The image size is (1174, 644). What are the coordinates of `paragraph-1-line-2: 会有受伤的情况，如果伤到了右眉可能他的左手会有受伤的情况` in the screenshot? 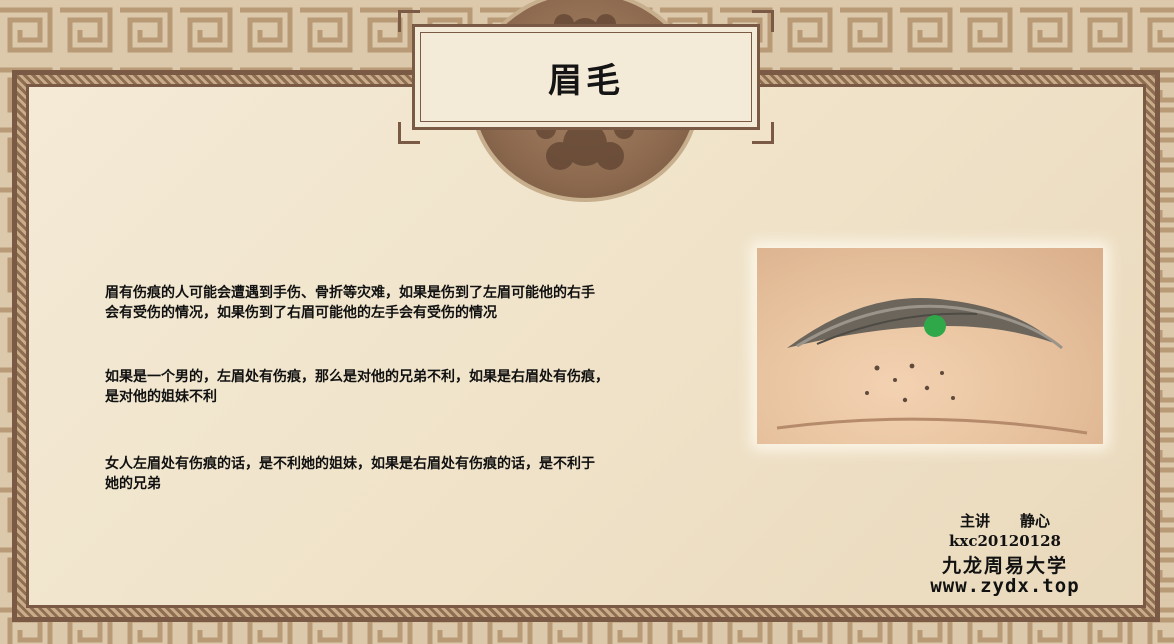 It's located at (301, 313).